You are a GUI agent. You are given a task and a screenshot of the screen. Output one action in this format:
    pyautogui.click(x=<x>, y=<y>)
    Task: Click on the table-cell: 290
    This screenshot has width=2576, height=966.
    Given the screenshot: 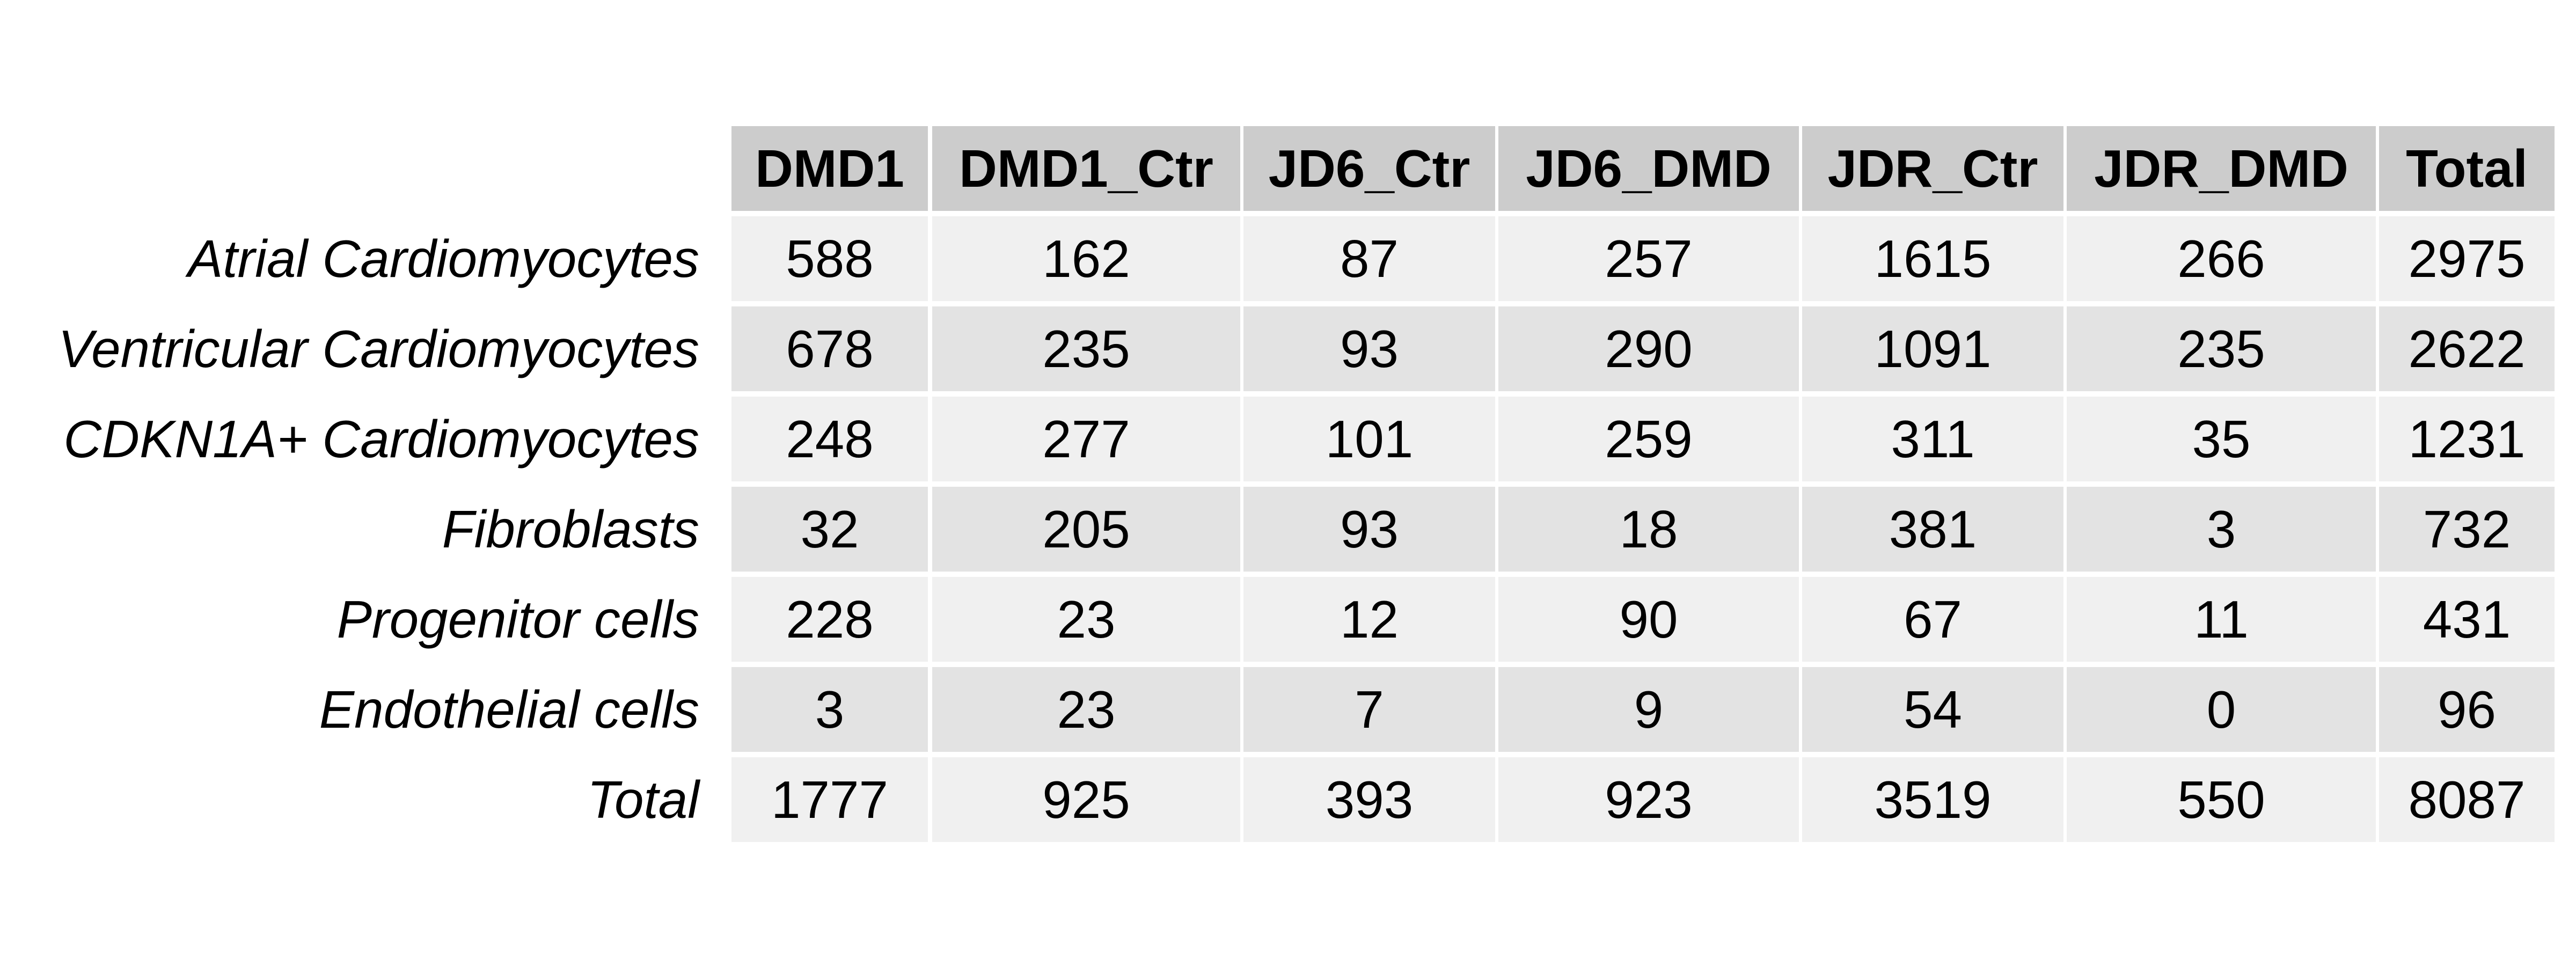 What is the action you would take?
    pyautogui.click(x=1648, y=348)
    